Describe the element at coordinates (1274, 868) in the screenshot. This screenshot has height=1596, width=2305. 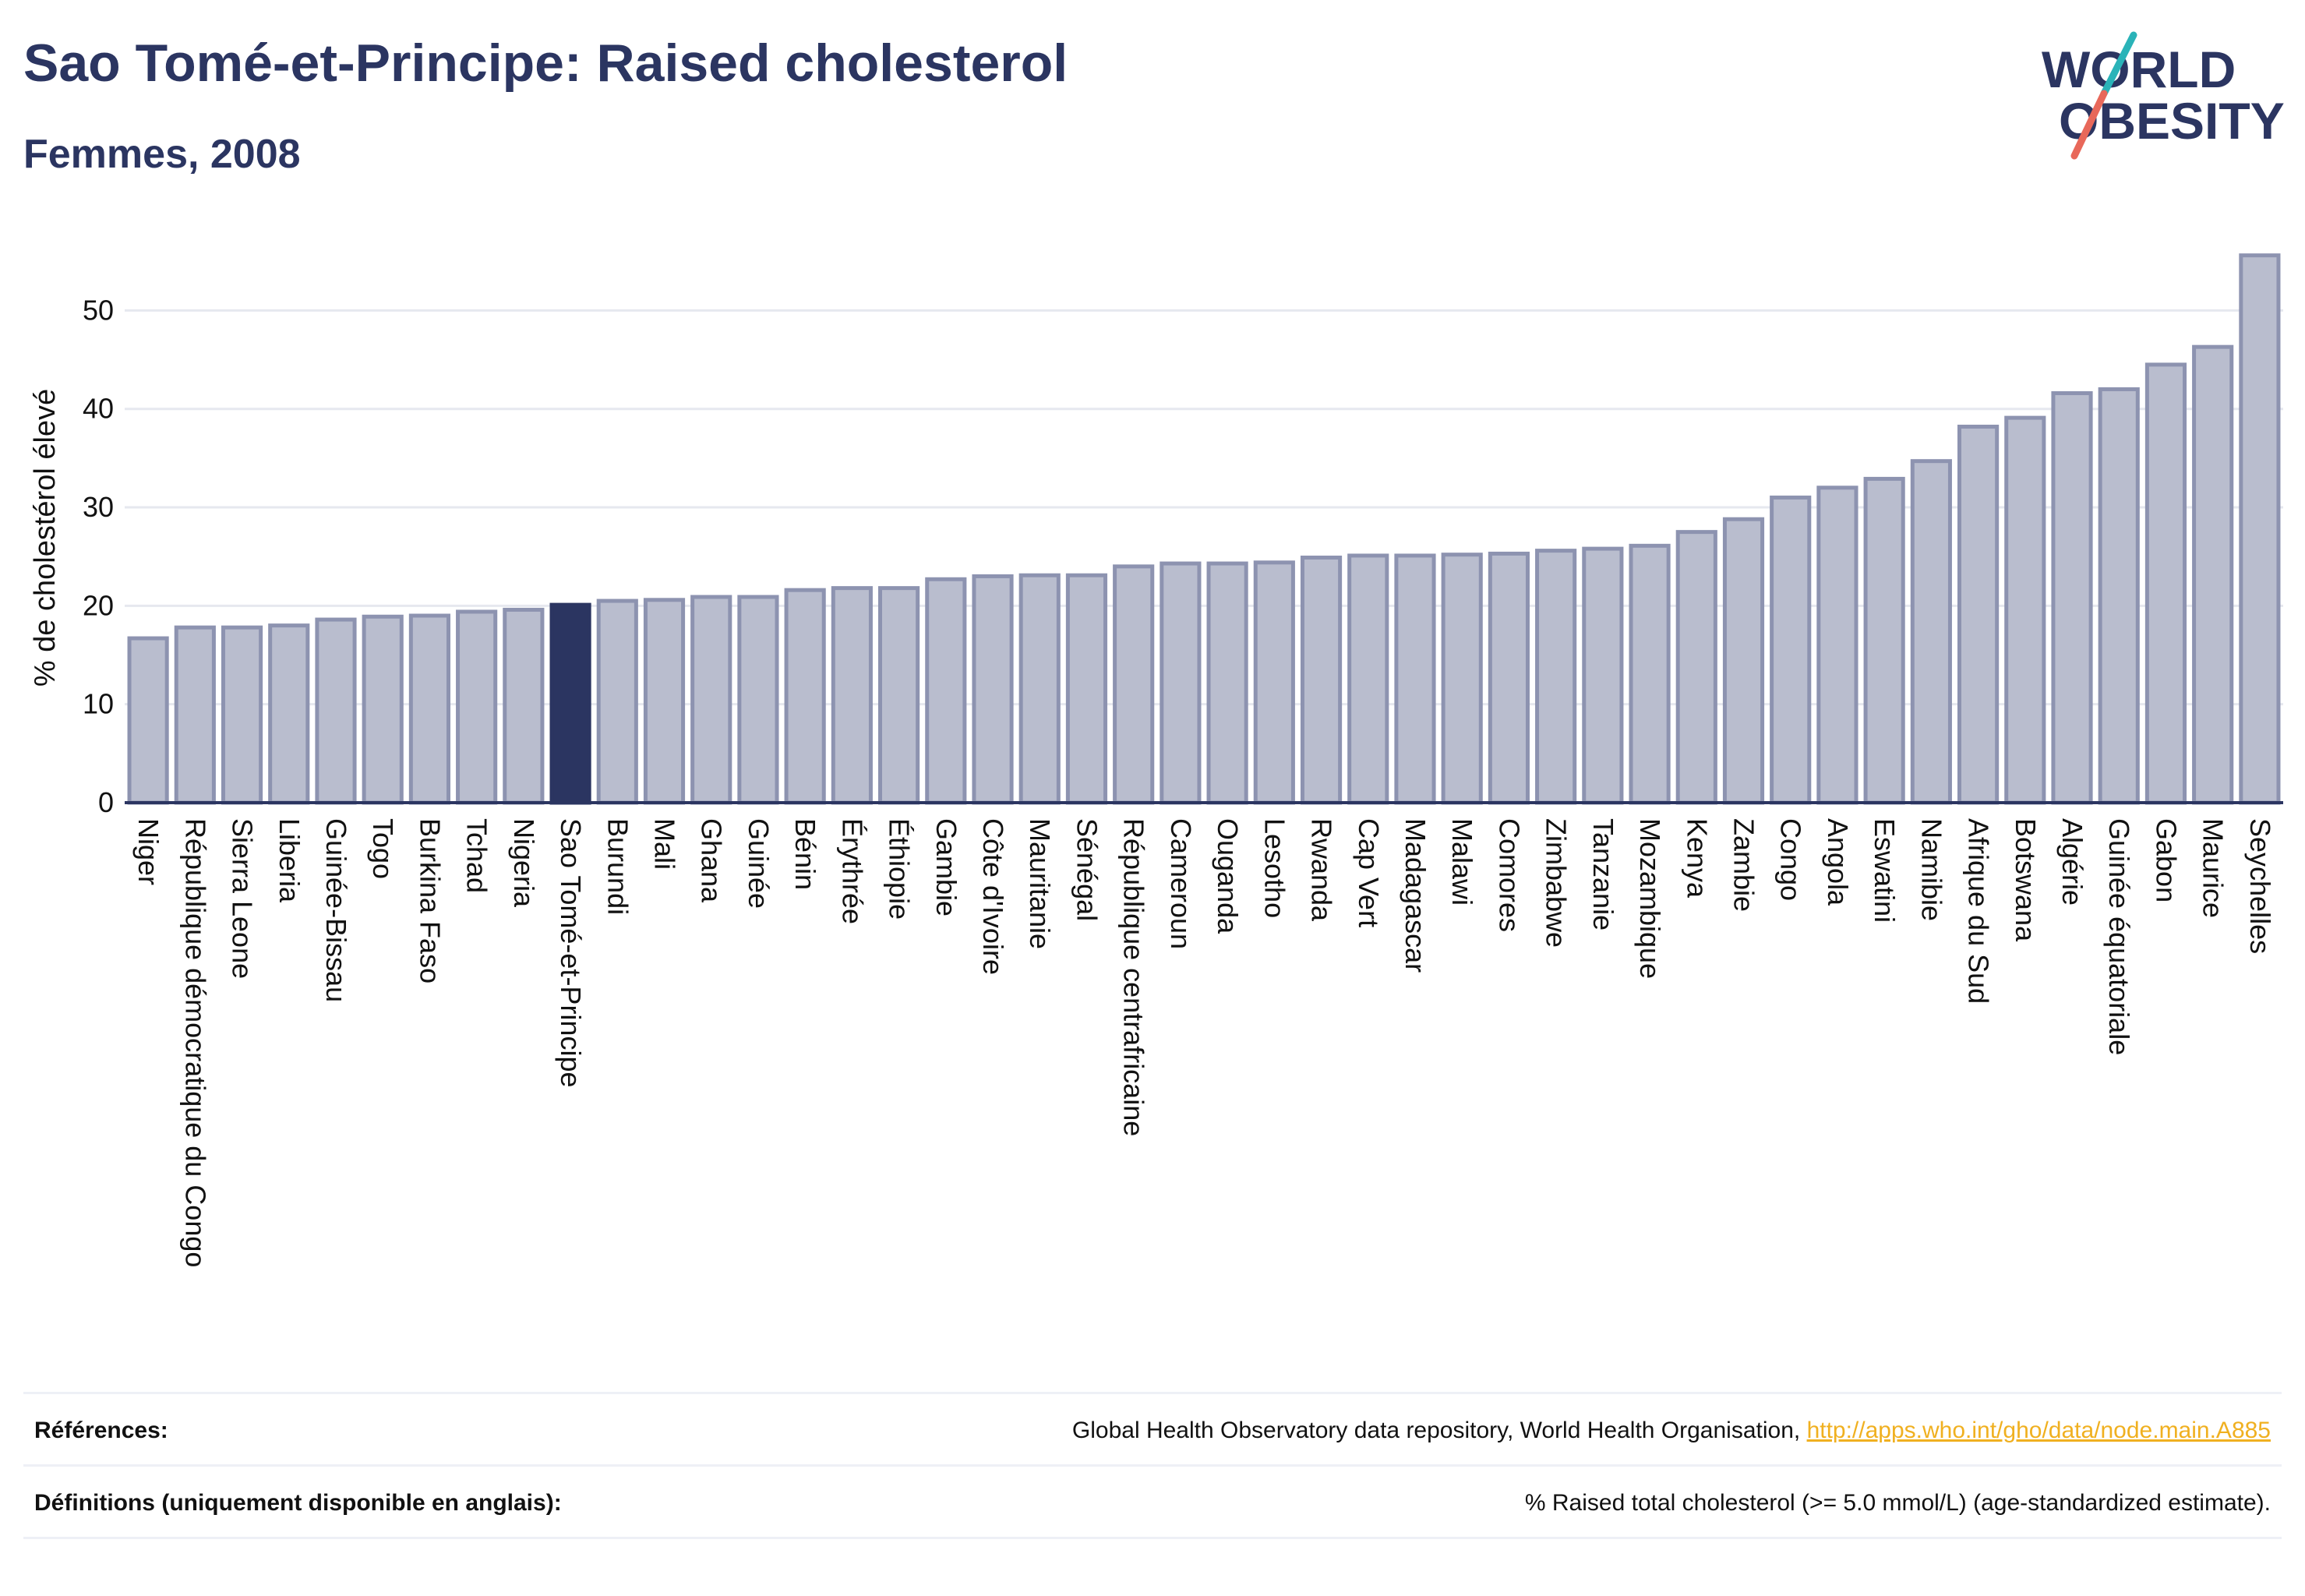
I see `x-tick-label: Lesotho` at that location.